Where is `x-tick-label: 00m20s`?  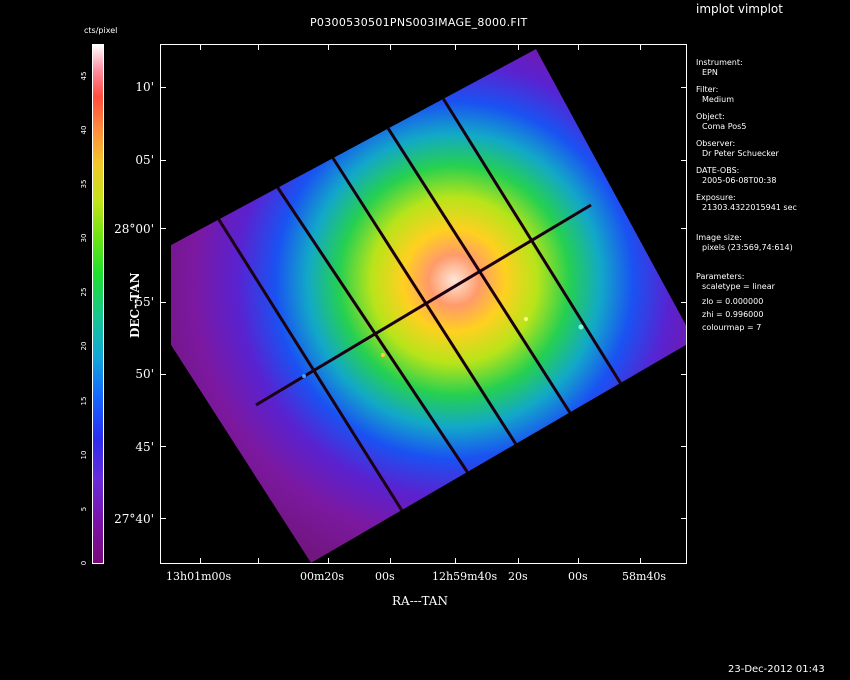 x-tick-label: 00m20s is located at coordinates (322, 576).